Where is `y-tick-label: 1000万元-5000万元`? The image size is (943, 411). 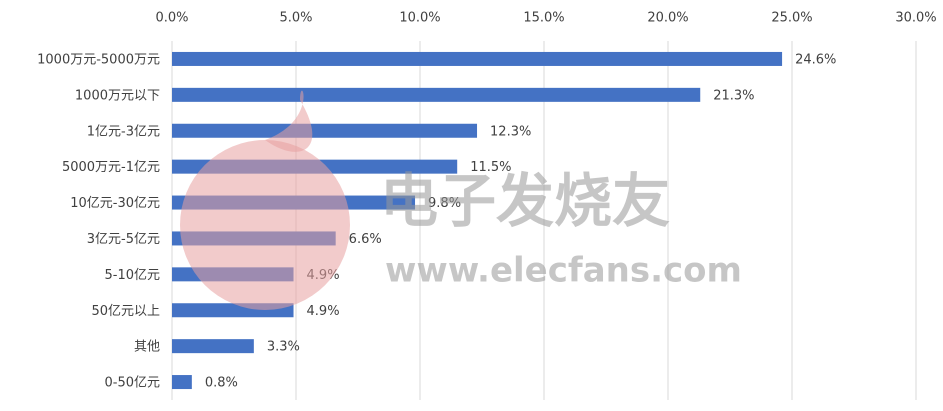 y-tick-label: 1000万元-5000万元 is located at coordinates (98, 59).